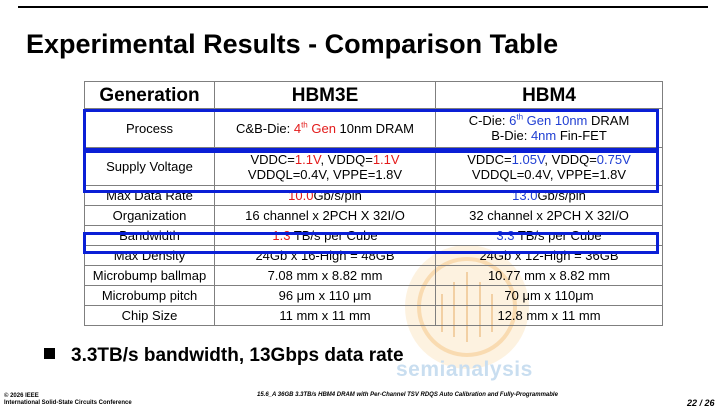  What do you see at coordinates (325, 275) in the screenshot?
I see `cell-hbm3e: 7.08 mm x 8.82 mm` at bounding box center [325, 275].